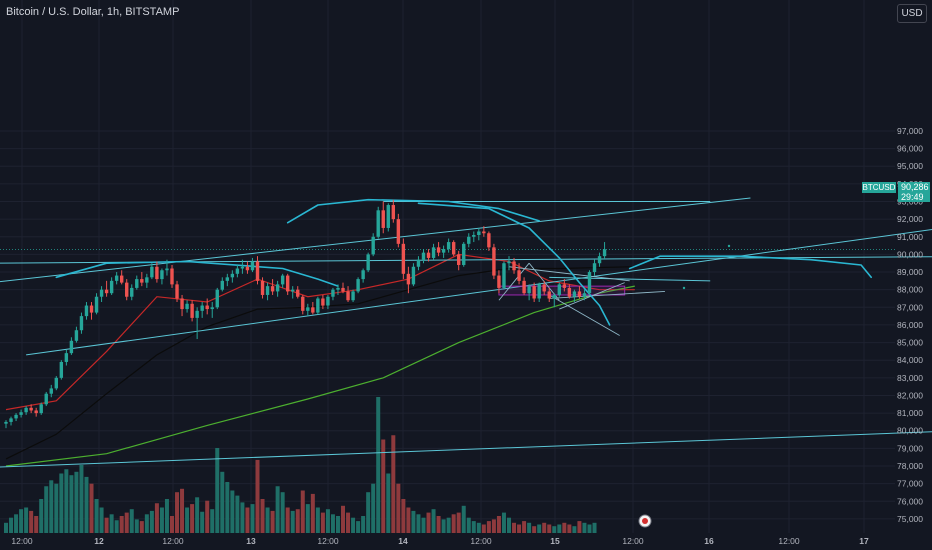 The height and width of the screenshot is (550, 932). I want to click on y-tick-label: 76,000, so click(910, 501).